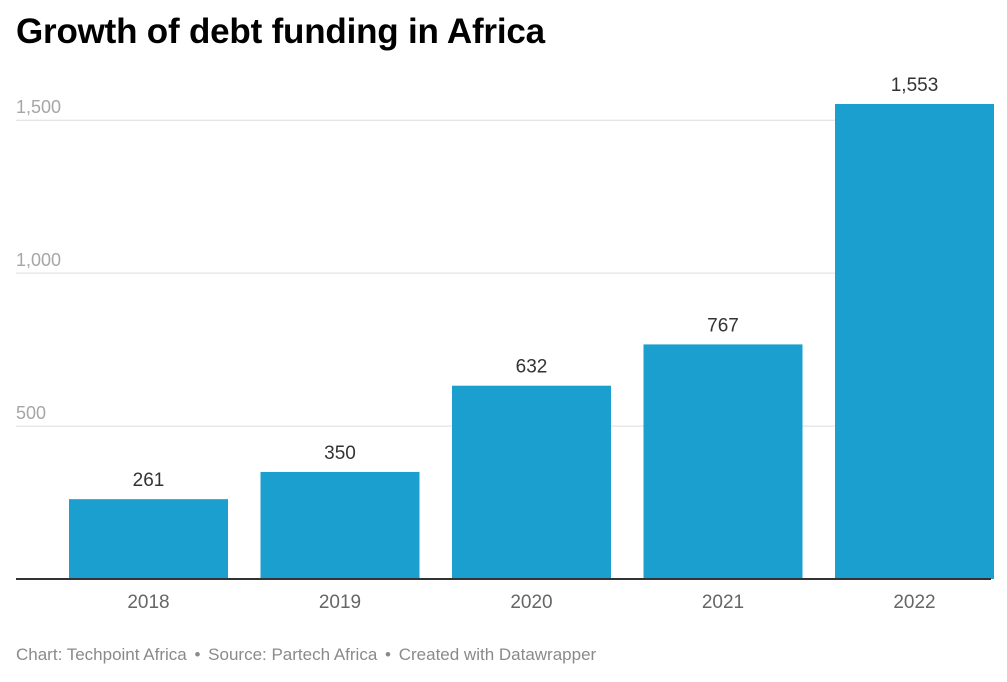 The height and width of the screenshot is (682, 1007). Describe the element at coordinates (914, 602) in the screenshot. I see `x-category-label: 2022` at that location.